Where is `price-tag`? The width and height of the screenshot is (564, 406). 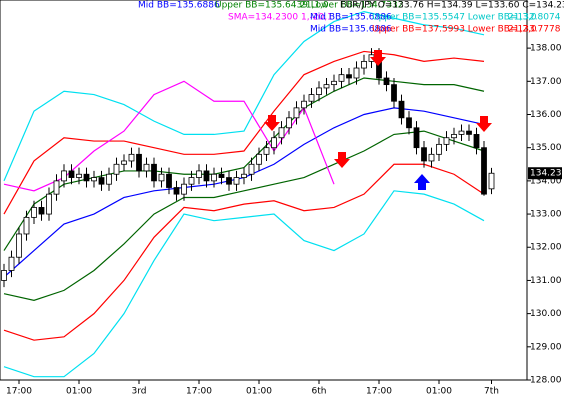
price-tag is located at coordinates (545, 173).